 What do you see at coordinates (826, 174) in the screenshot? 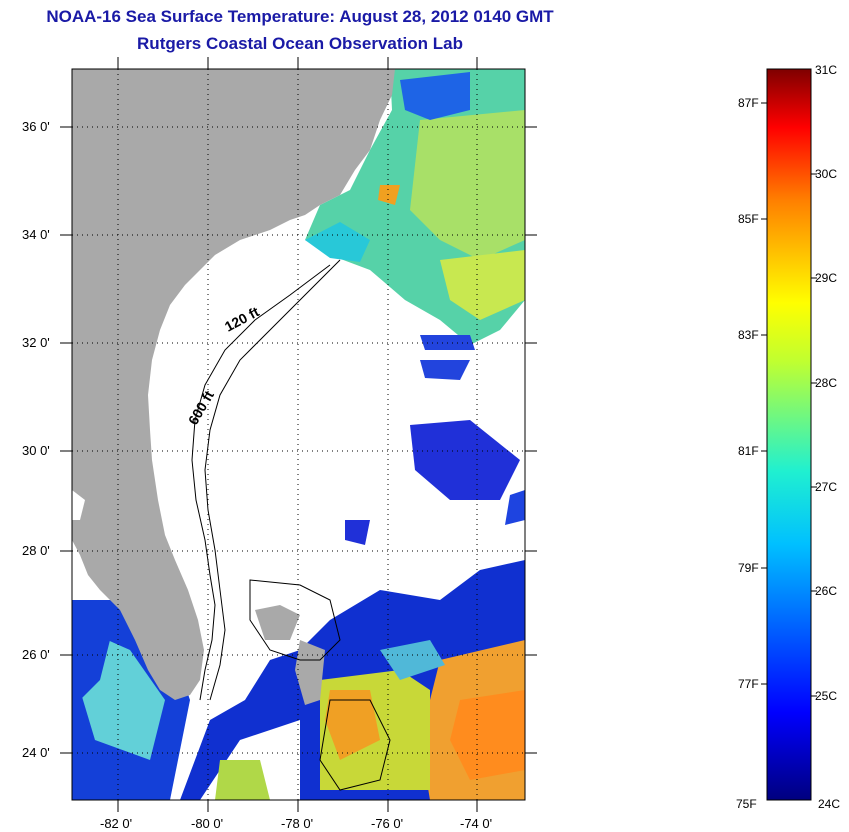
I see `colorbar-c-label: 30C` at bounding box center [826, 174].